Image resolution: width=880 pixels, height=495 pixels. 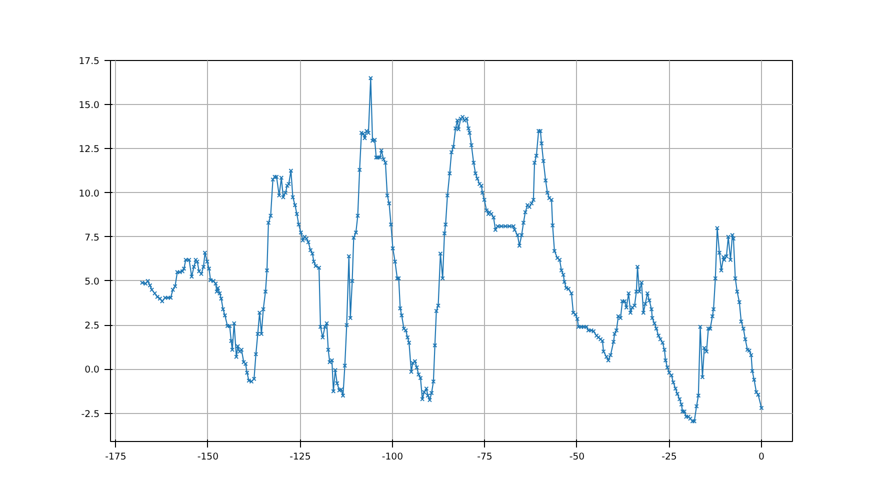 What do you see at coordinates (90, 414) in the screenshot?
I see `y-tick-label: -2.5` at bounding box center [90, 414].